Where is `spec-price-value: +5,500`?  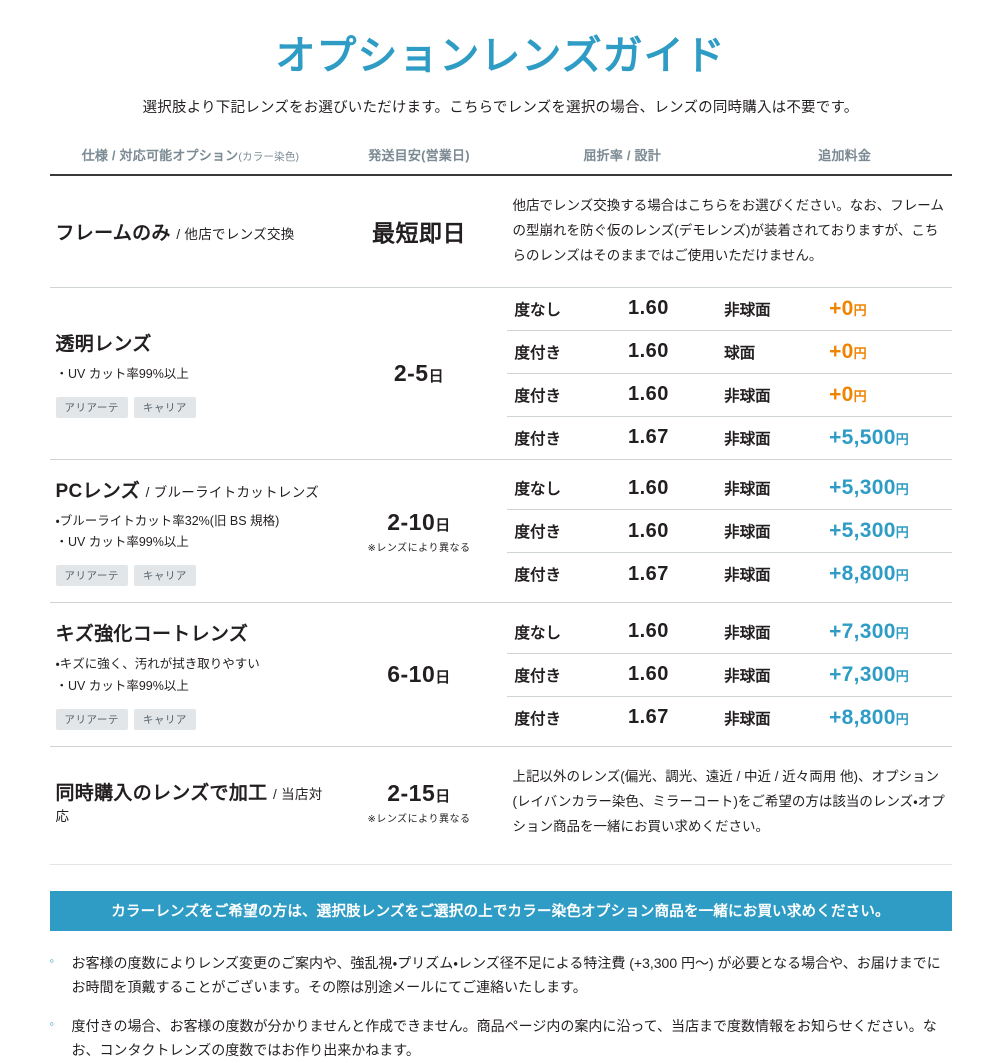
spec-price-value: +5,500 is located at coordinates (862, 437).